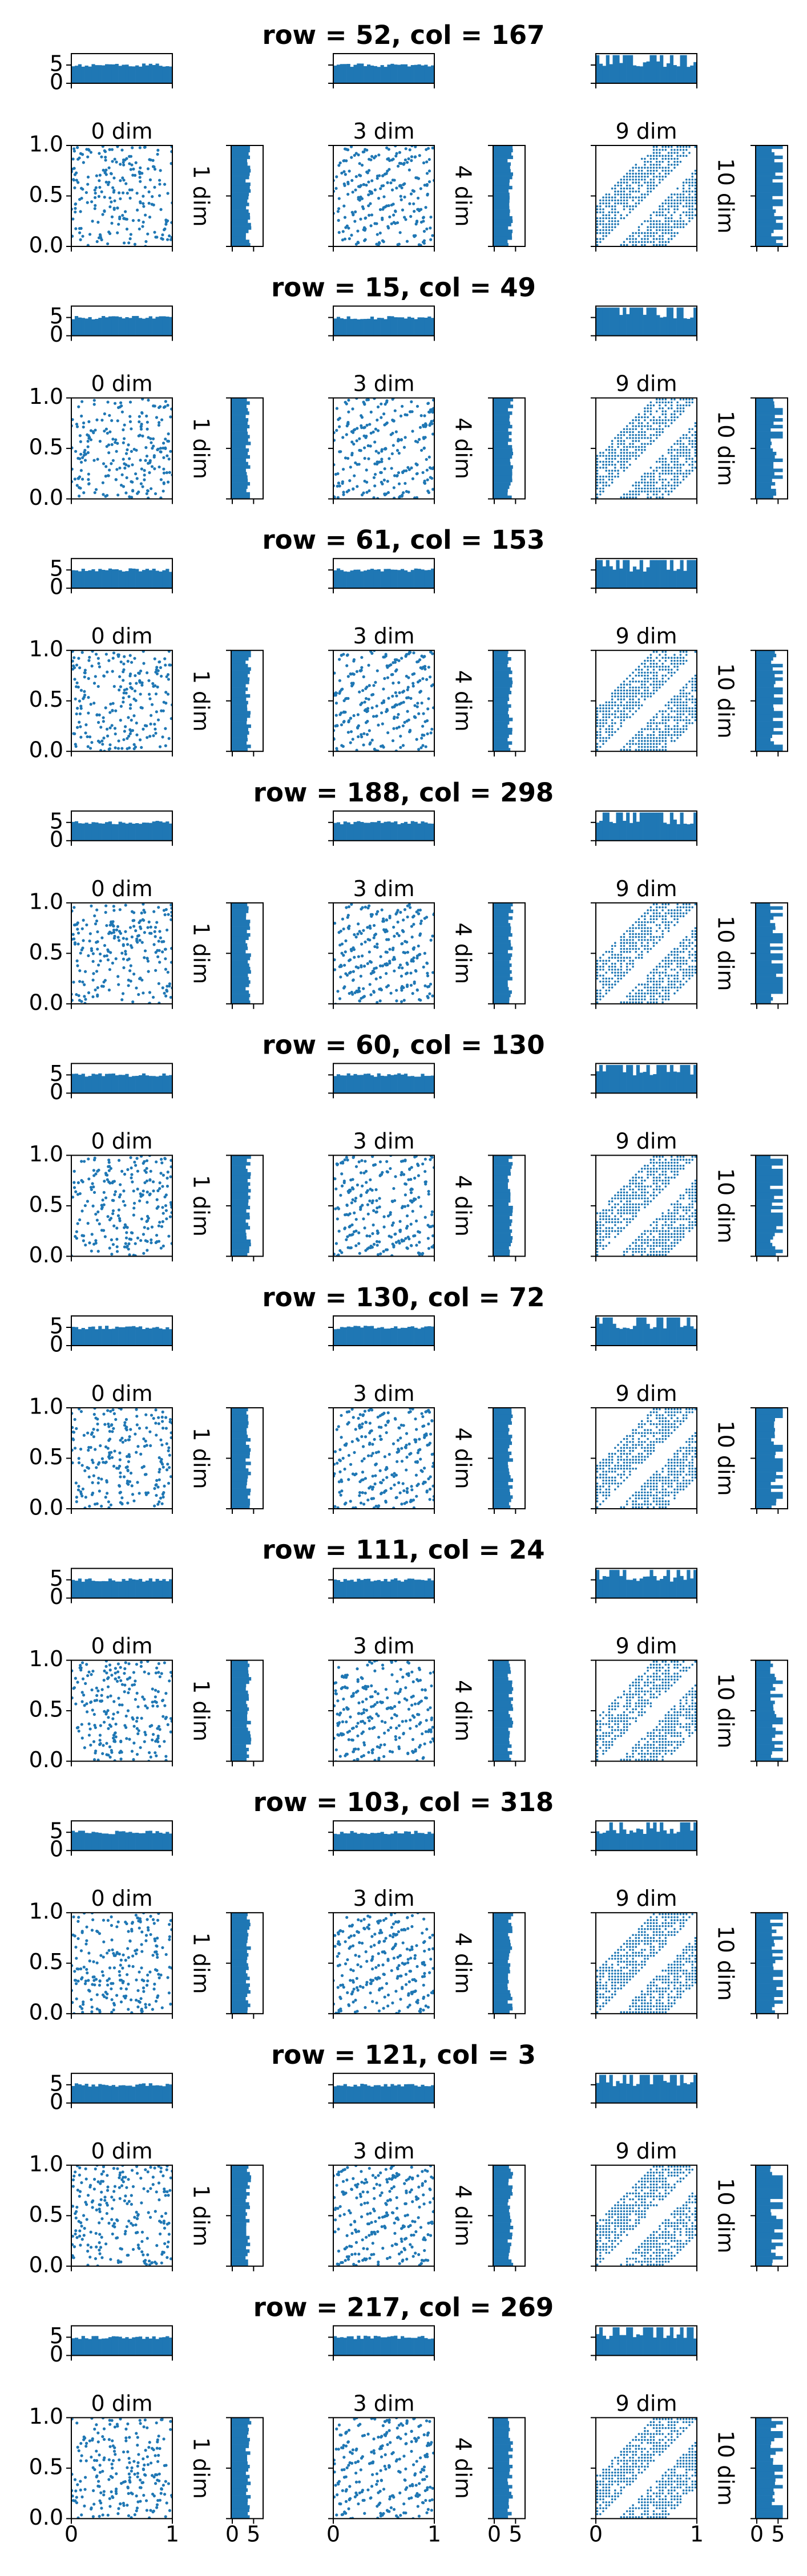  I want to click on tick-label: 0, so click(56, 839).